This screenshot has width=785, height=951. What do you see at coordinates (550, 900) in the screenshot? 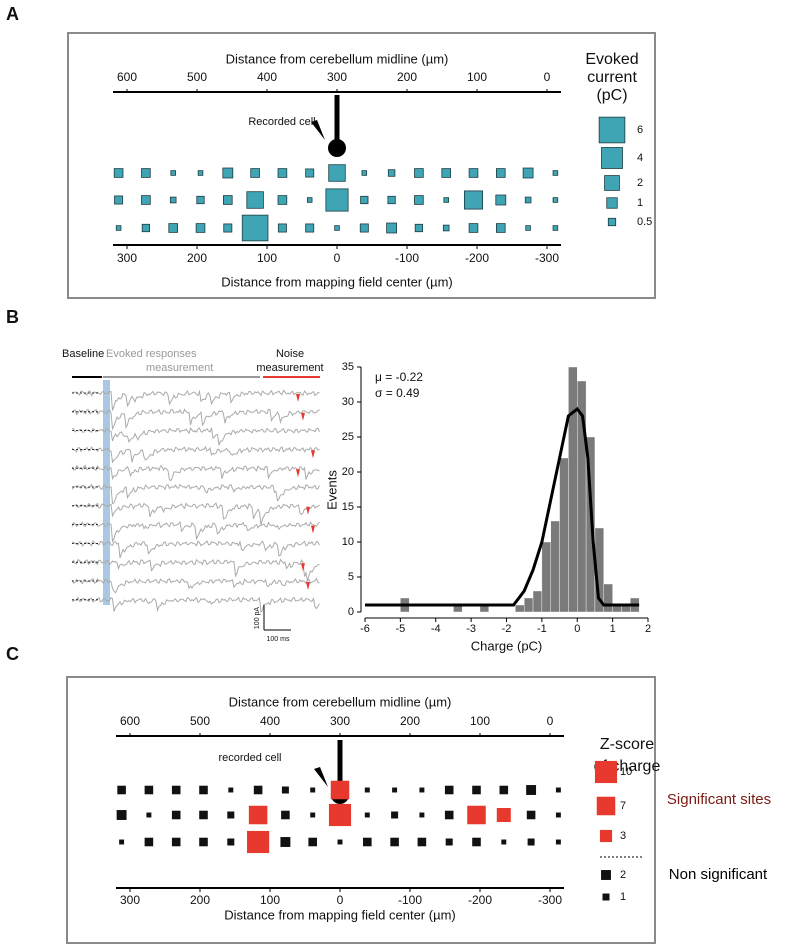
I see `bottom-tick-label: -300` at bounding box center [550, 900].